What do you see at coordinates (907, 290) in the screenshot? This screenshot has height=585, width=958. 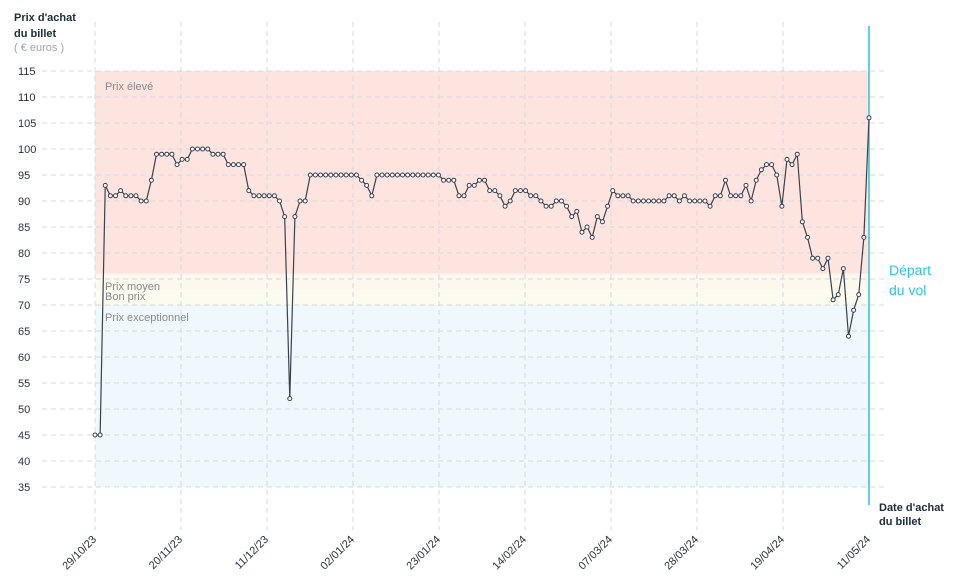 I see `departure-label-line2: du vol` at bounding box center [907, 290].